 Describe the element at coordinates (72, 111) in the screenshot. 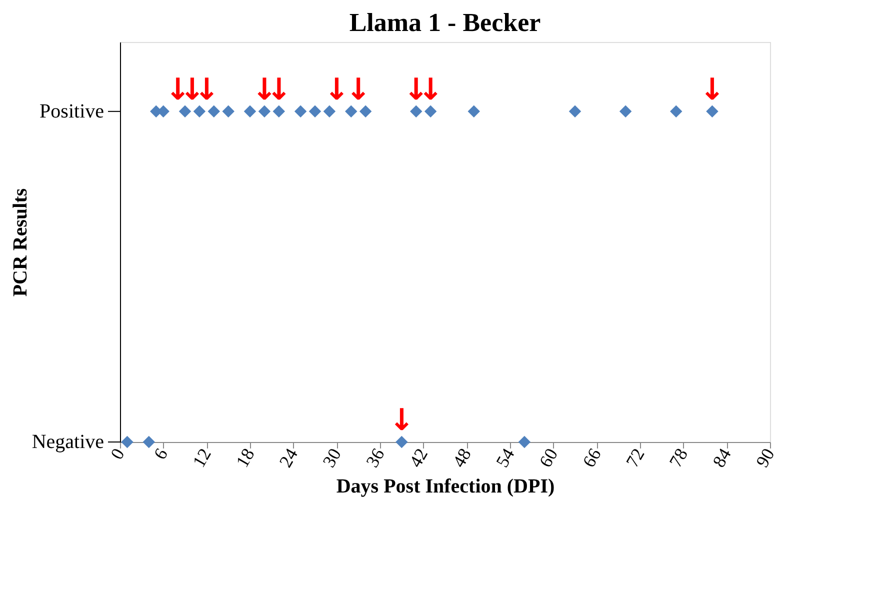

I see `text: Positive` at that location.